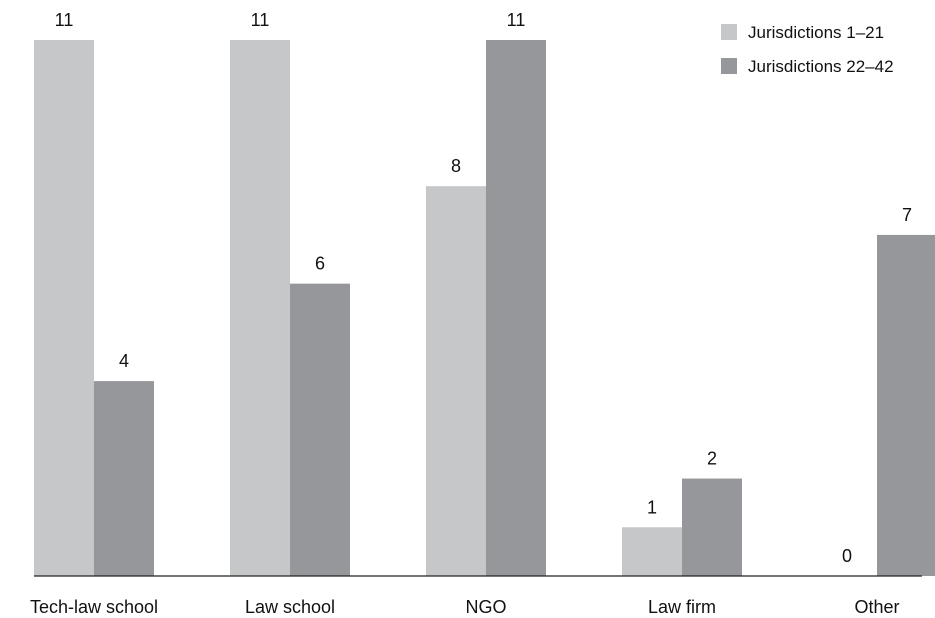 The width and height of the screenshot is (935, 618). What do you see at coordinates (64, 20) in the screenshot?
I see `value-label-tech-law-school-series-1: 11` at bounding box center [64, 20].